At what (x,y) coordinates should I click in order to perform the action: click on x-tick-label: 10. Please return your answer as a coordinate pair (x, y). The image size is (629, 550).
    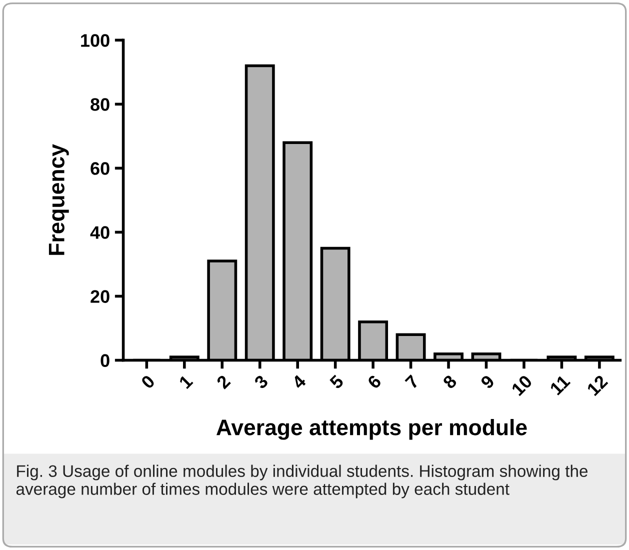
    Looking at the image, I should click on (521, 385).